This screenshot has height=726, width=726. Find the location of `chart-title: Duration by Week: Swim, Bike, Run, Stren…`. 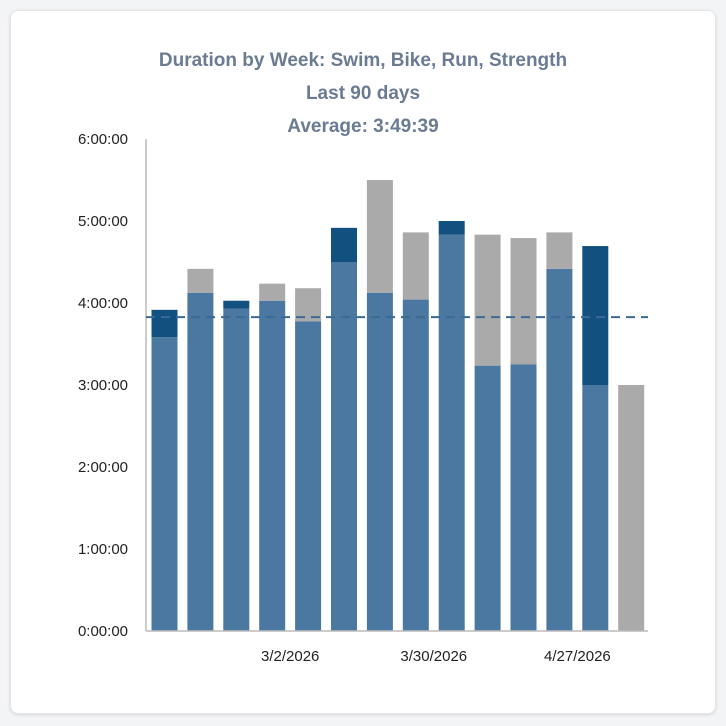

chart-title: Duration by Week: Swim, Bike, Run, Stren… is located at coordinates (363, 60).